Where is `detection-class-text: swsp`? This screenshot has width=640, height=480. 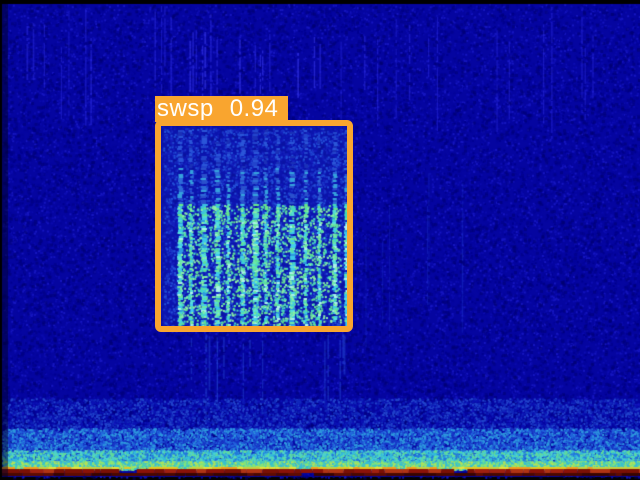 detection-class-text: swsp is located at coordinates (185, 108).